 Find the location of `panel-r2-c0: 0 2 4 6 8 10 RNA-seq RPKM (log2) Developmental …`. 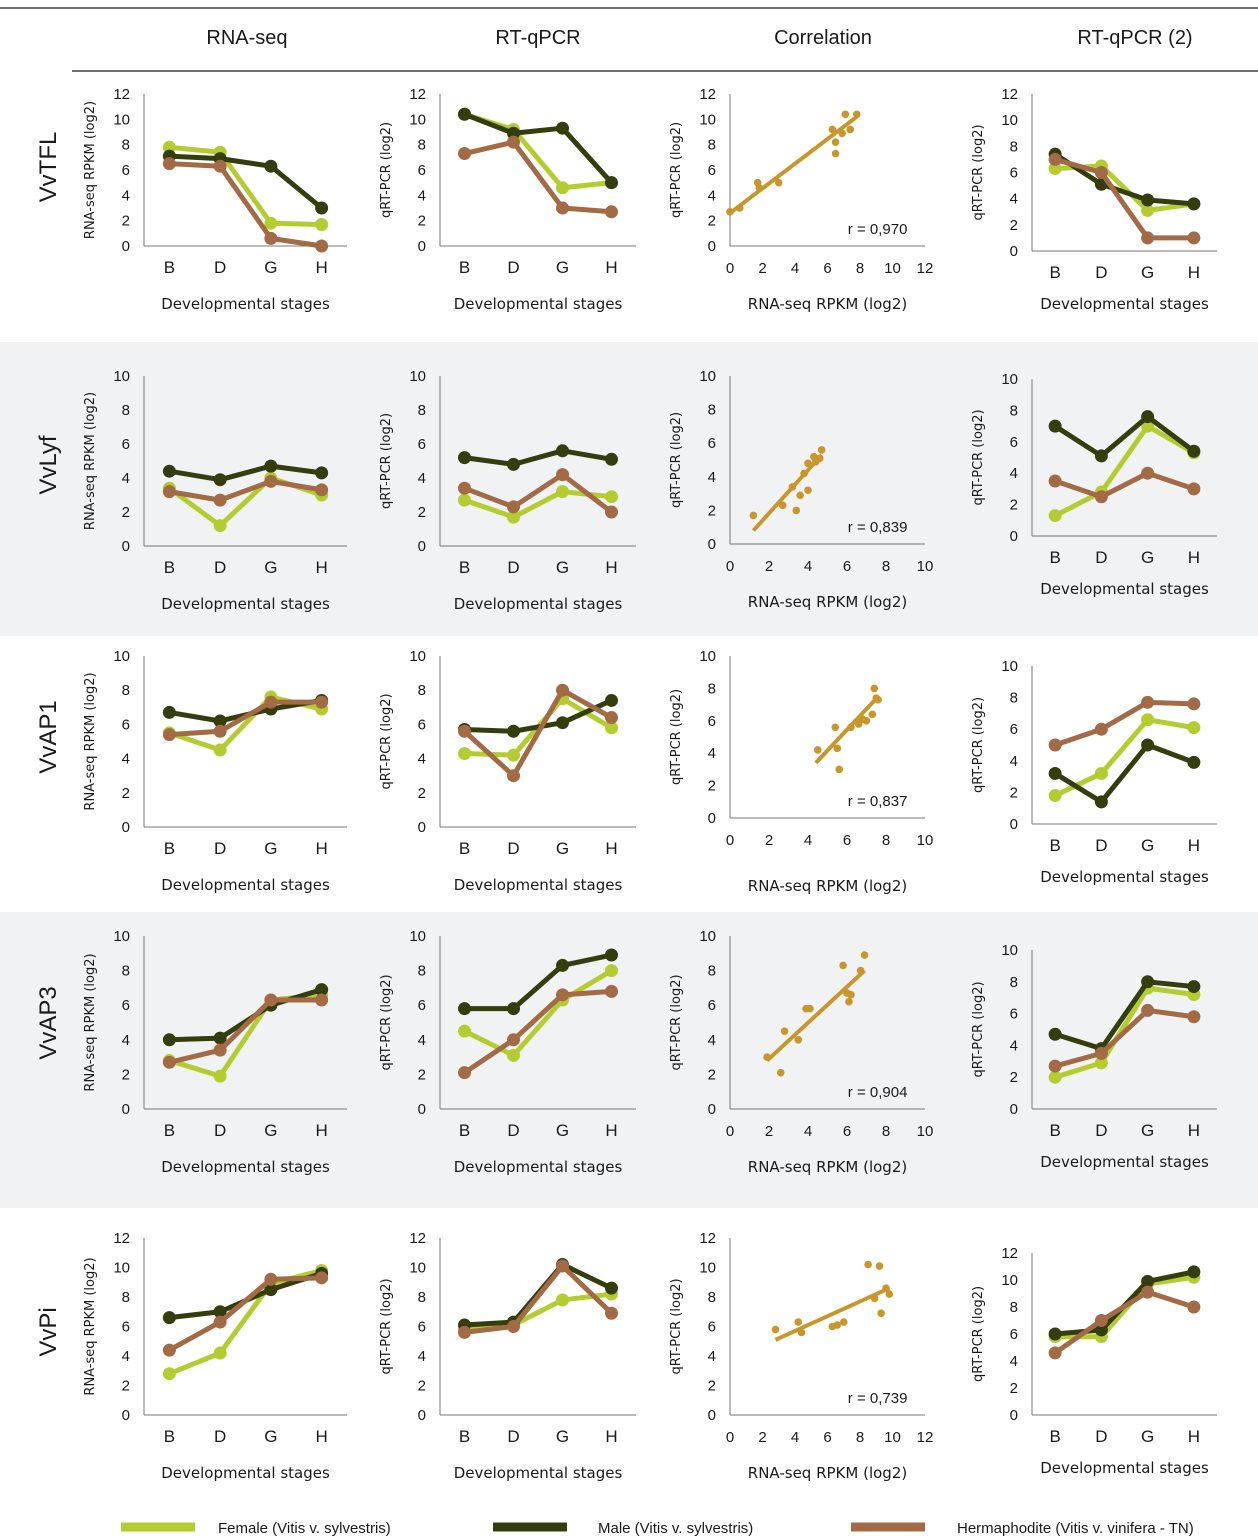

panel-r2-c0: 0 2 4 6 8 10 RNA-seq RPKM (log2) Developmental … is located at coordinates (215, 771).